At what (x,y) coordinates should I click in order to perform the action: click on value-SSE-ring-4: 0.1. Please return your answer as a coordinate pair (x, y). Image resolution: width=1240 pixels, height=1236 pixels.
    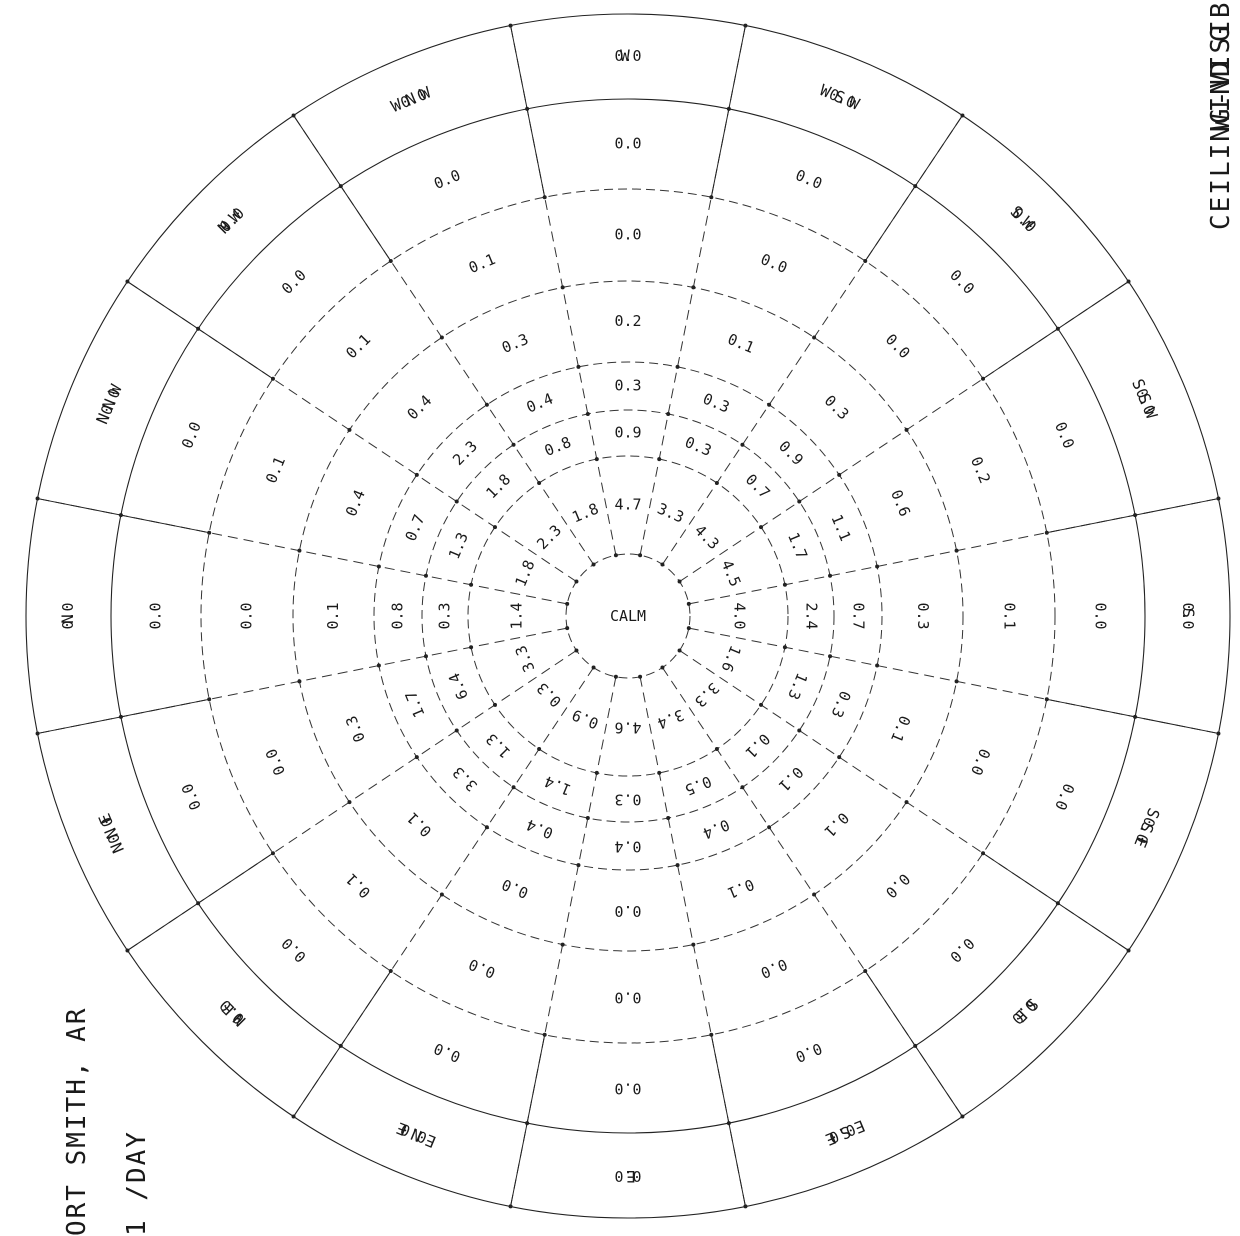
    Looking at the image, I should click on (900, 729).